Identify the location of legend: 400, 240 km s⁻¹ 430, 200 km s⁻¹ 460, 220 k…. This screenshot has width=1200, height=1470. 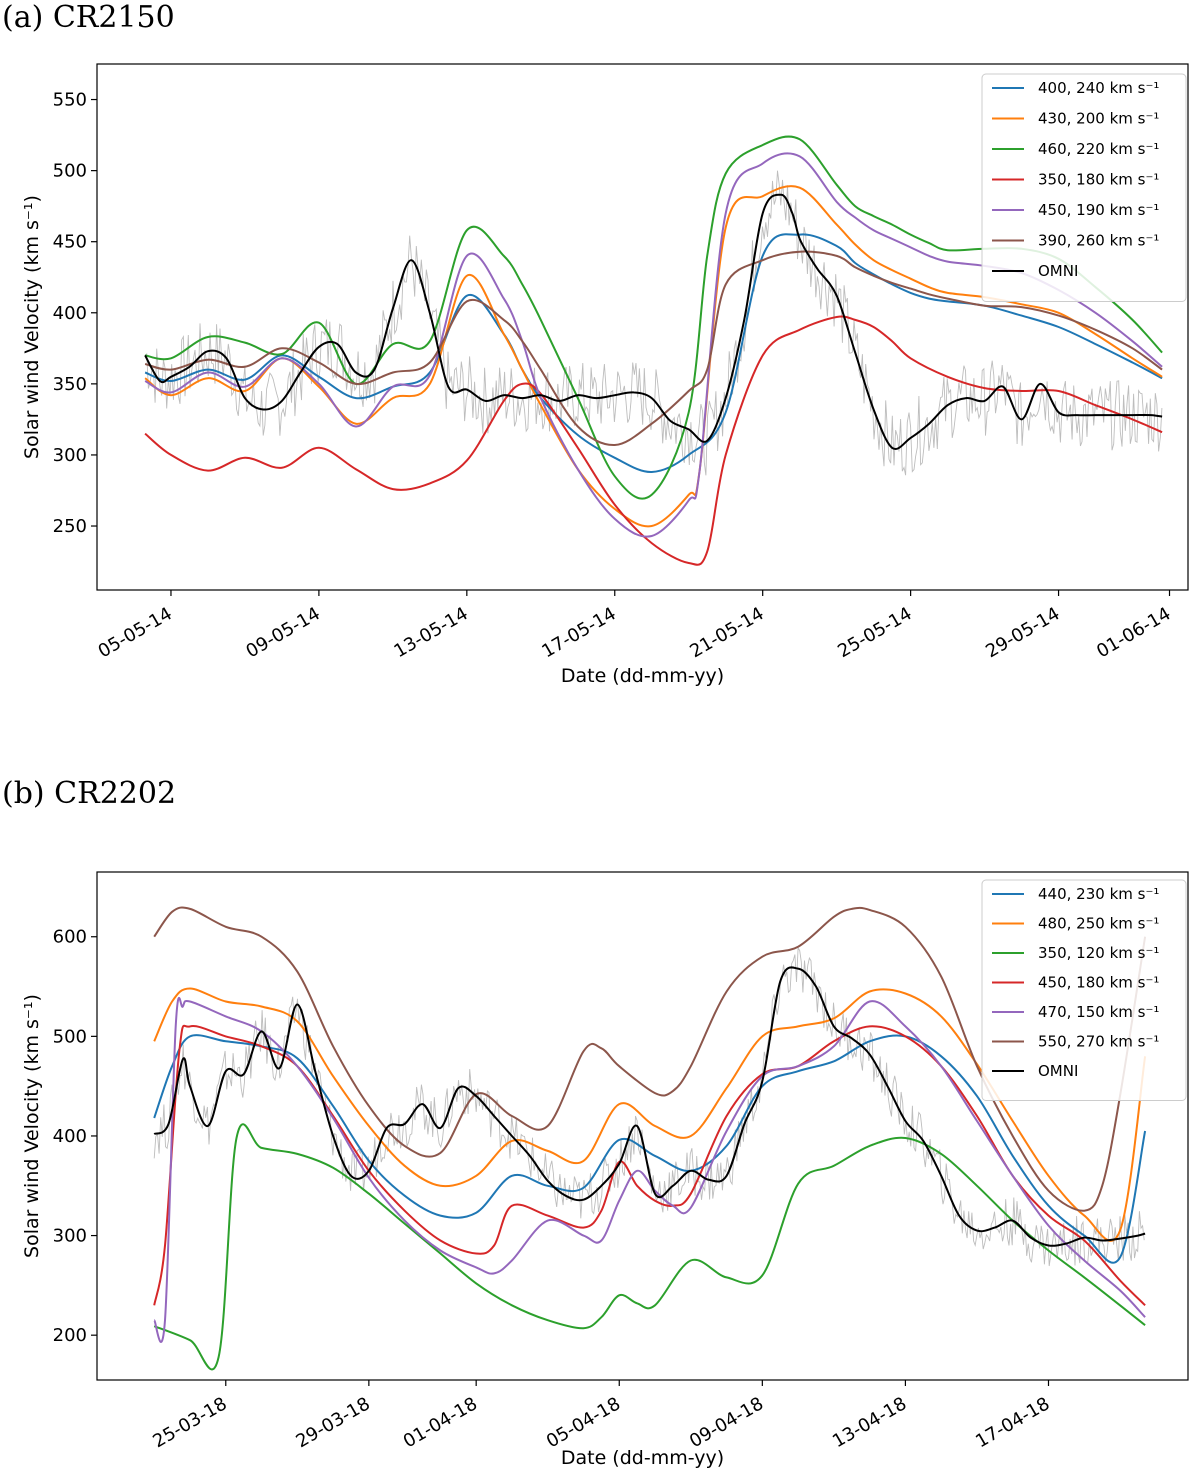
(1084, 187).